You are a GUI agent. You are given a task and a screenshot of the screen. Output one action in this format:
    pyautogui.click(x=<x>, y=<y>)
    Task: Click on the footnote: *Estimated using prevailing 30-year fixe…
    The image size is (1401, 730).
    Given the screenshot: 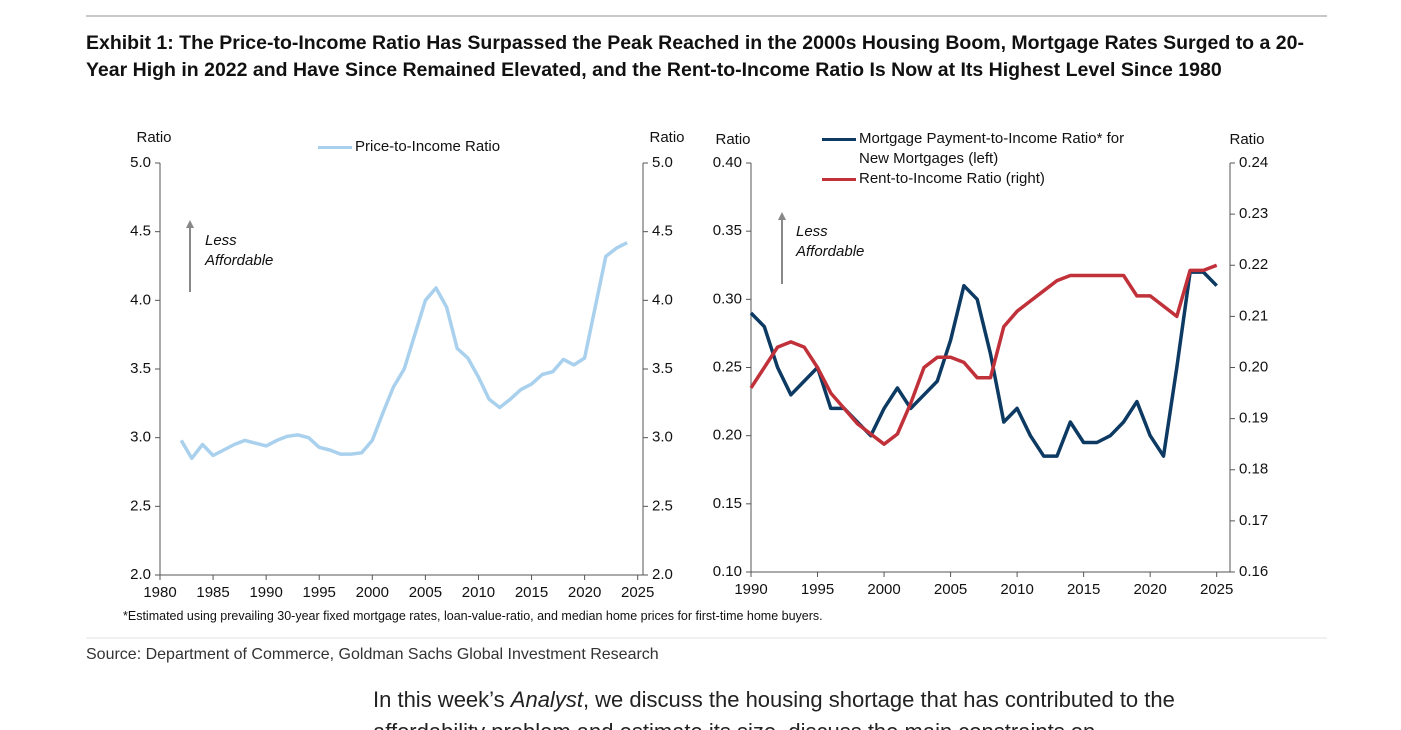 What is the action you would take?
    pyautogui.click(x=473, y=616)
    